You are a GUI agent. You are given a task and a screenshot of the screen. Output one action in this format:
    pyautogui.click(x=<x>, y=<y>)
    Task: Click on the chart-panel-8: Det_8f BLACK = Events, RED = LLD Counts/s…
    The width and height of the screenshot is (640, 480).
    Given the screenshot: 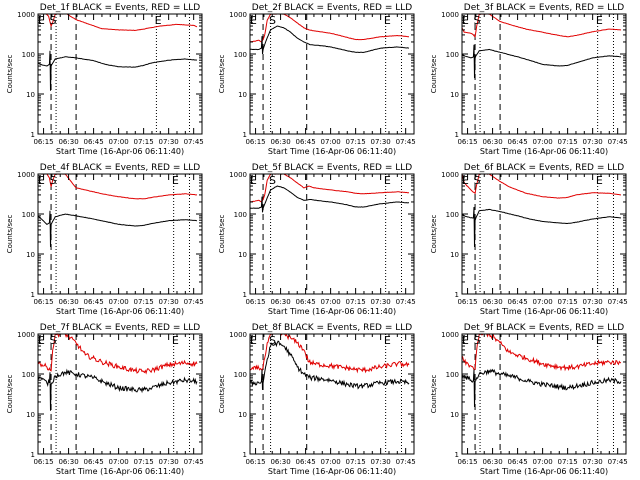 What is the action you would take?
    pyautogui.click(x=317, y=399)
    